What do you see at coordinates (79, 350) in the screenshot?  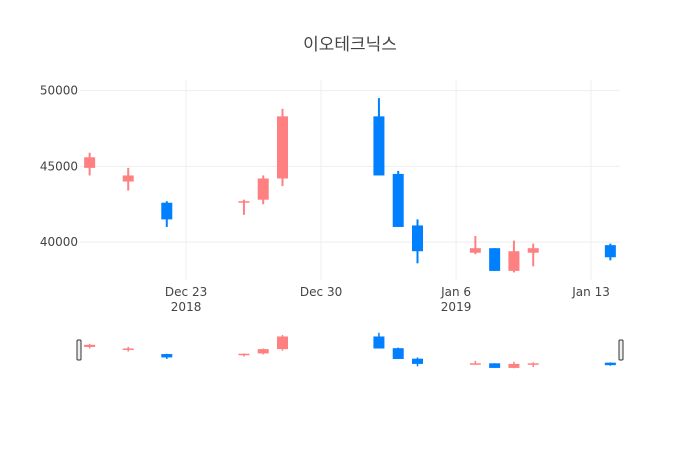 I see `range-slider-left-handle` at bounding box center [79, 350].